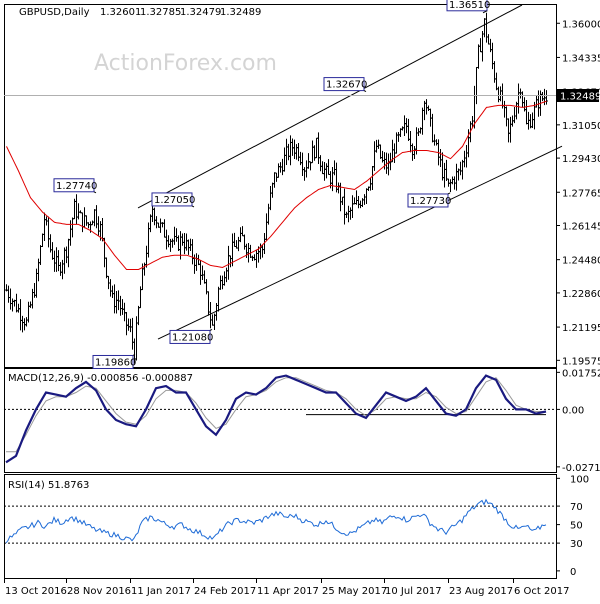 The height and width of the screenshot is (604, 600). Describe the element at coordinates (430, 201) in the screenshot. I see `annotation-label: 1.27730` at that location.